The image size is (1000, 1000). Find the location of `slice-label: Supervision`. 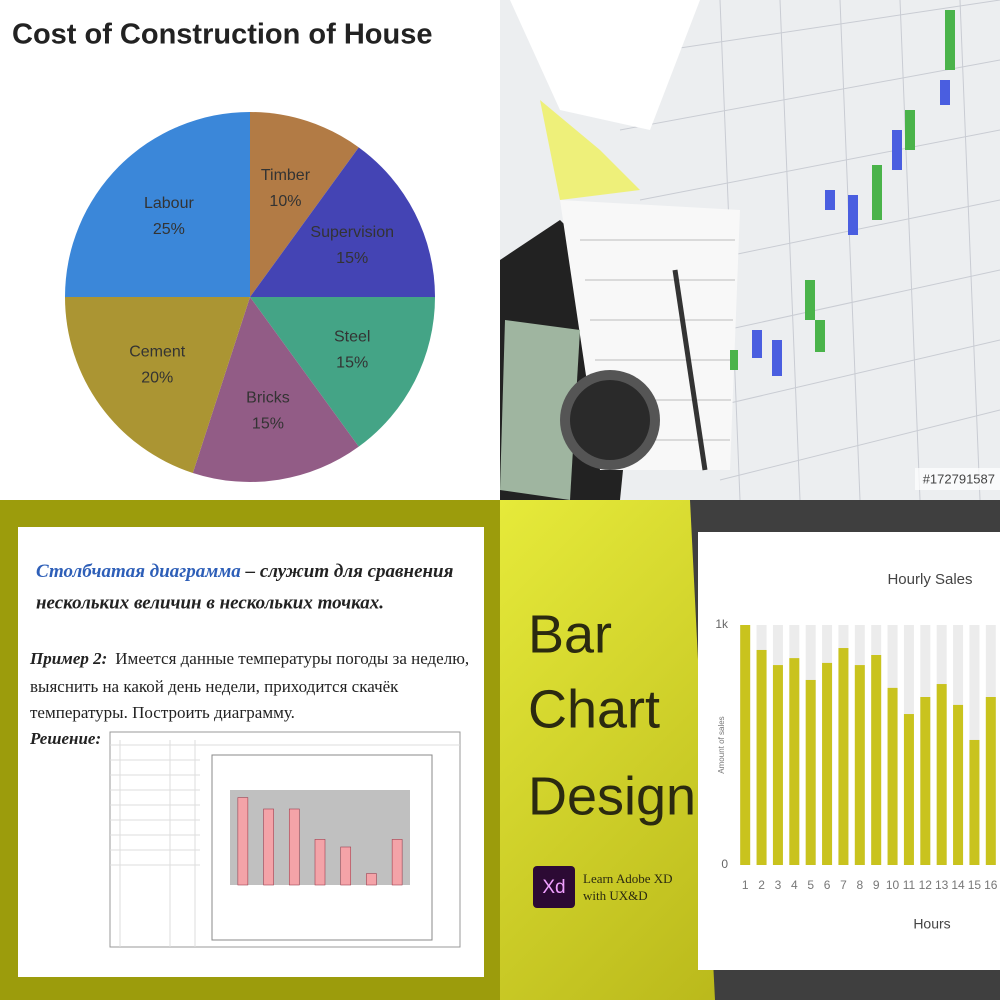

slice-label: Supervision is located at coordinates (352, 232).